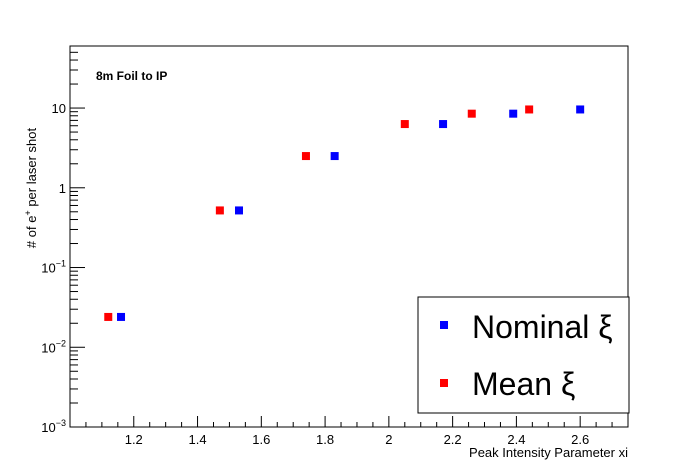 This screenshot has width=698, height=474. I want to click on legend-marker-mean, so click(444, 383).